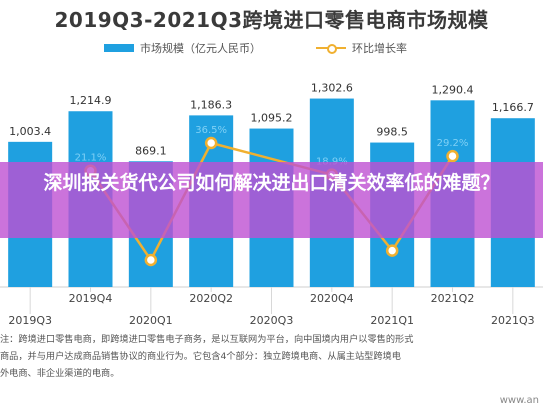 The width and height of the screenshot is (543, 408). I want to click on x-tick-label: 2020Q2, so click(211, 298).